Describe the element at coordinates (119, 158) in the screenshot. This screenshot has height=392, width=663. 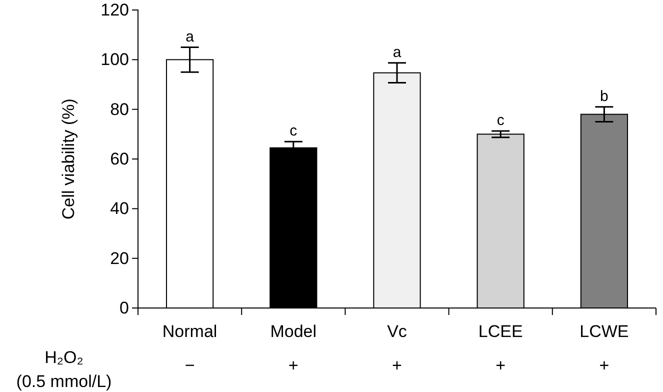
I see `y-tick-label: 60` at that location.